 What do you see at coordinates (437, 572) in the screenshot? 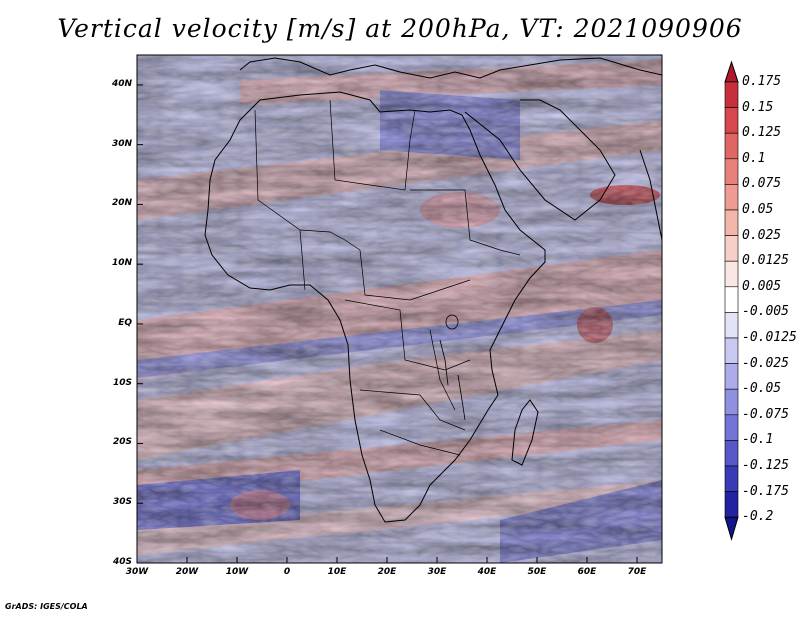
I see `x-tick-label: 30E` at bounding box center [437, 572].